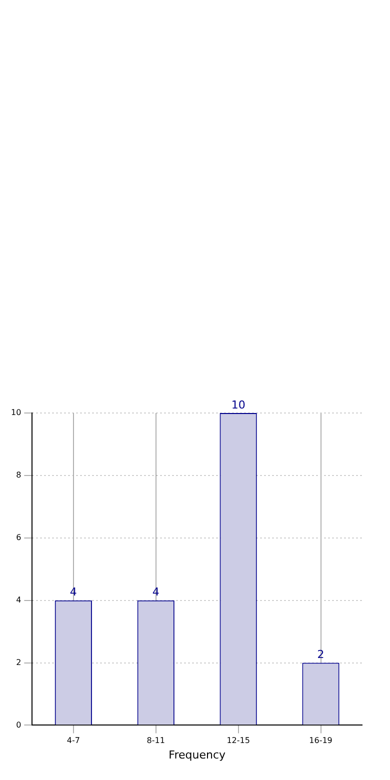 The height and width of the screenshot is (780, 390). What do you see at coordinates (238, 405) in the screenshot?
I see `data-label: 10` at bounding box center [238, 405].